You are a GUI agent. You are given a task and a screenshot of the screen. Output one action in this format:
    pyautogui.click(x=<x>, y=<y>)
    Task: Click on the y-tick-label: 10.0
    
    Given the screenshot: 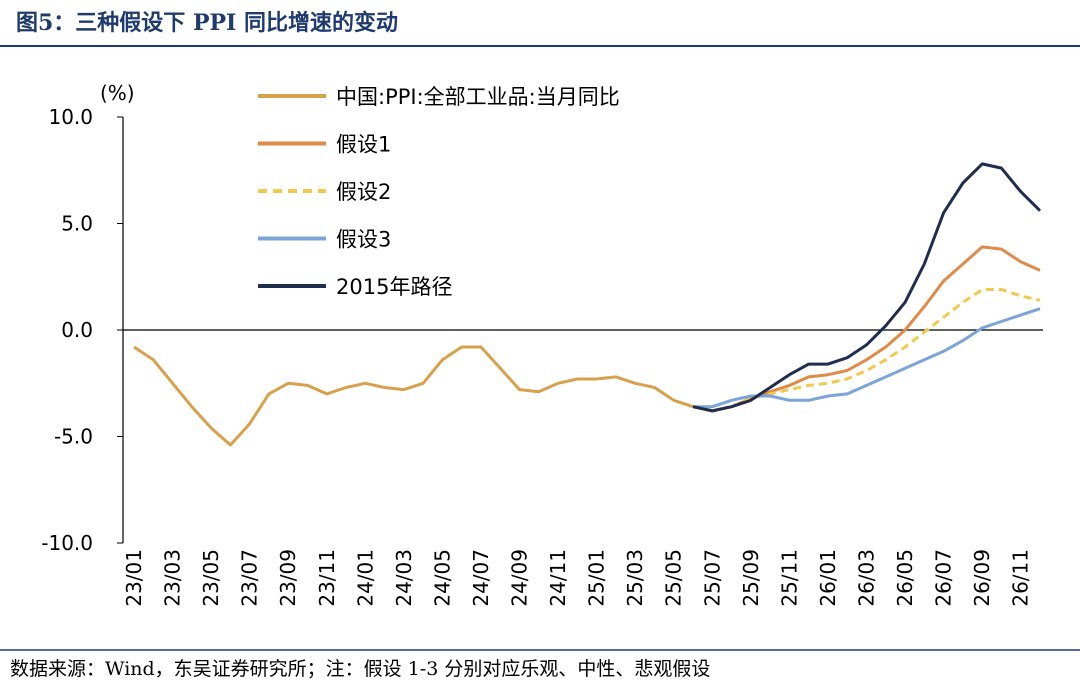 What is the action you would take?
    pyautogui.click(x=70, y=117)
    